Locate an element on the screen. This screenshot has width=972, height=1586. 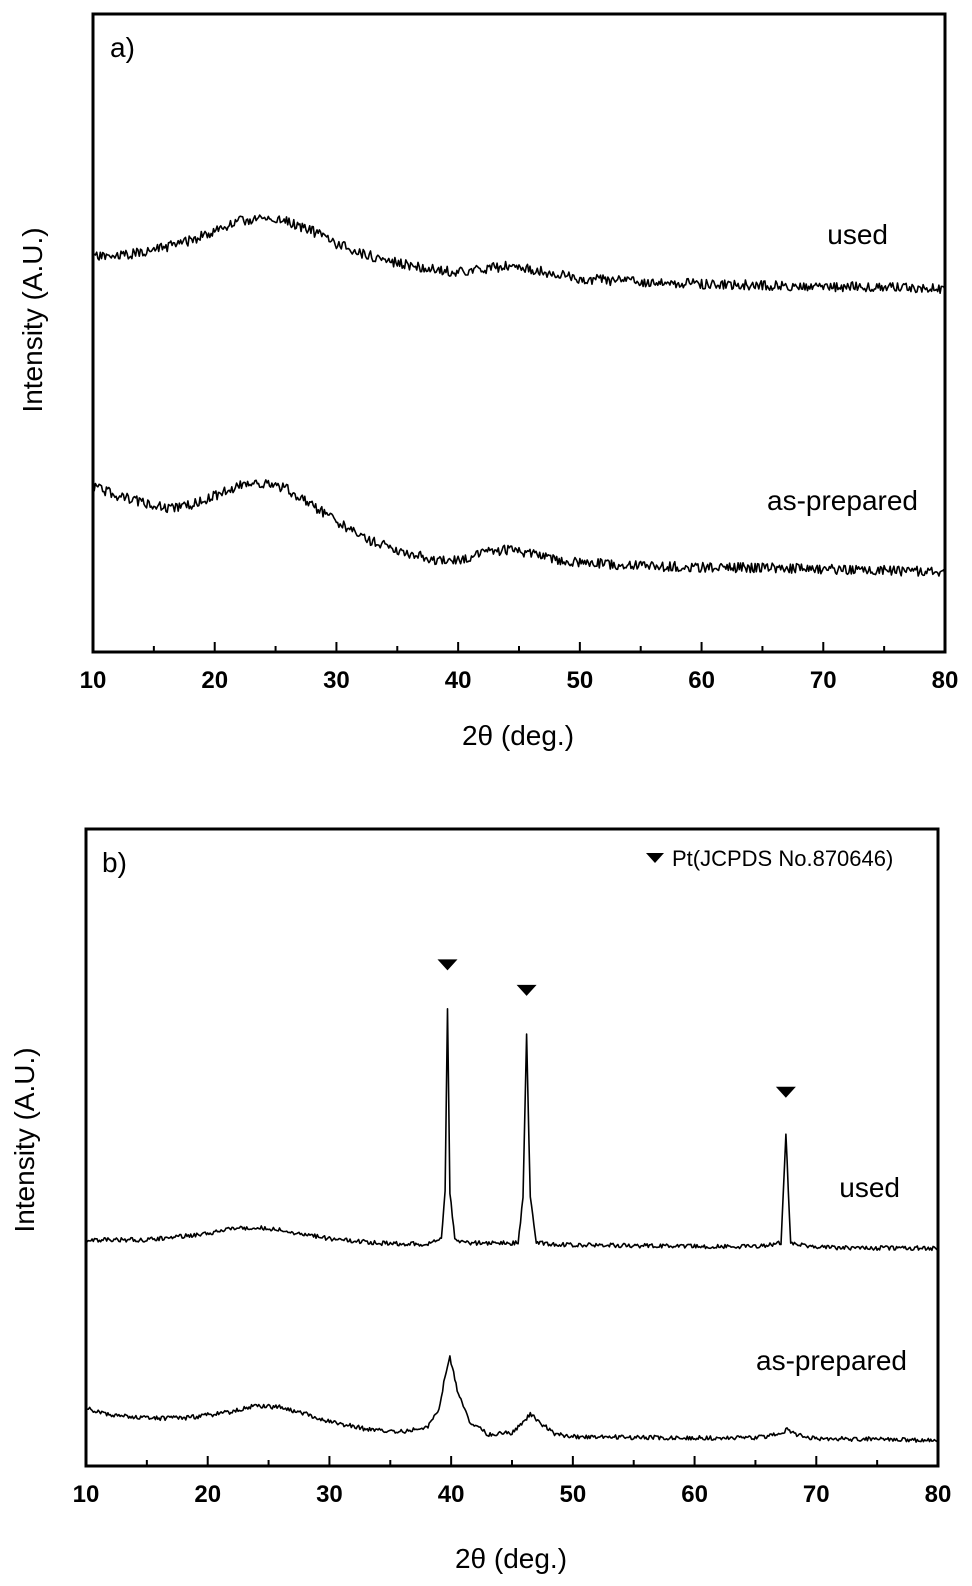
panel-b-series-used-line is located at coordinates (512, 1130).